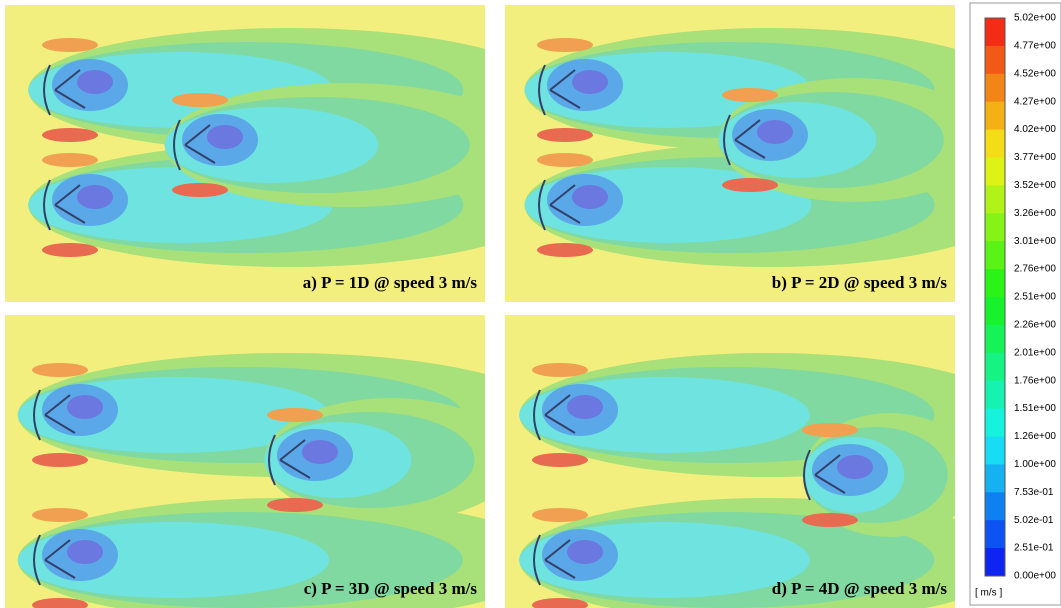  Describe the element at coordinates (1034, 492) in the screenshot. I see `legend-label: 7.53e-01` at that location.